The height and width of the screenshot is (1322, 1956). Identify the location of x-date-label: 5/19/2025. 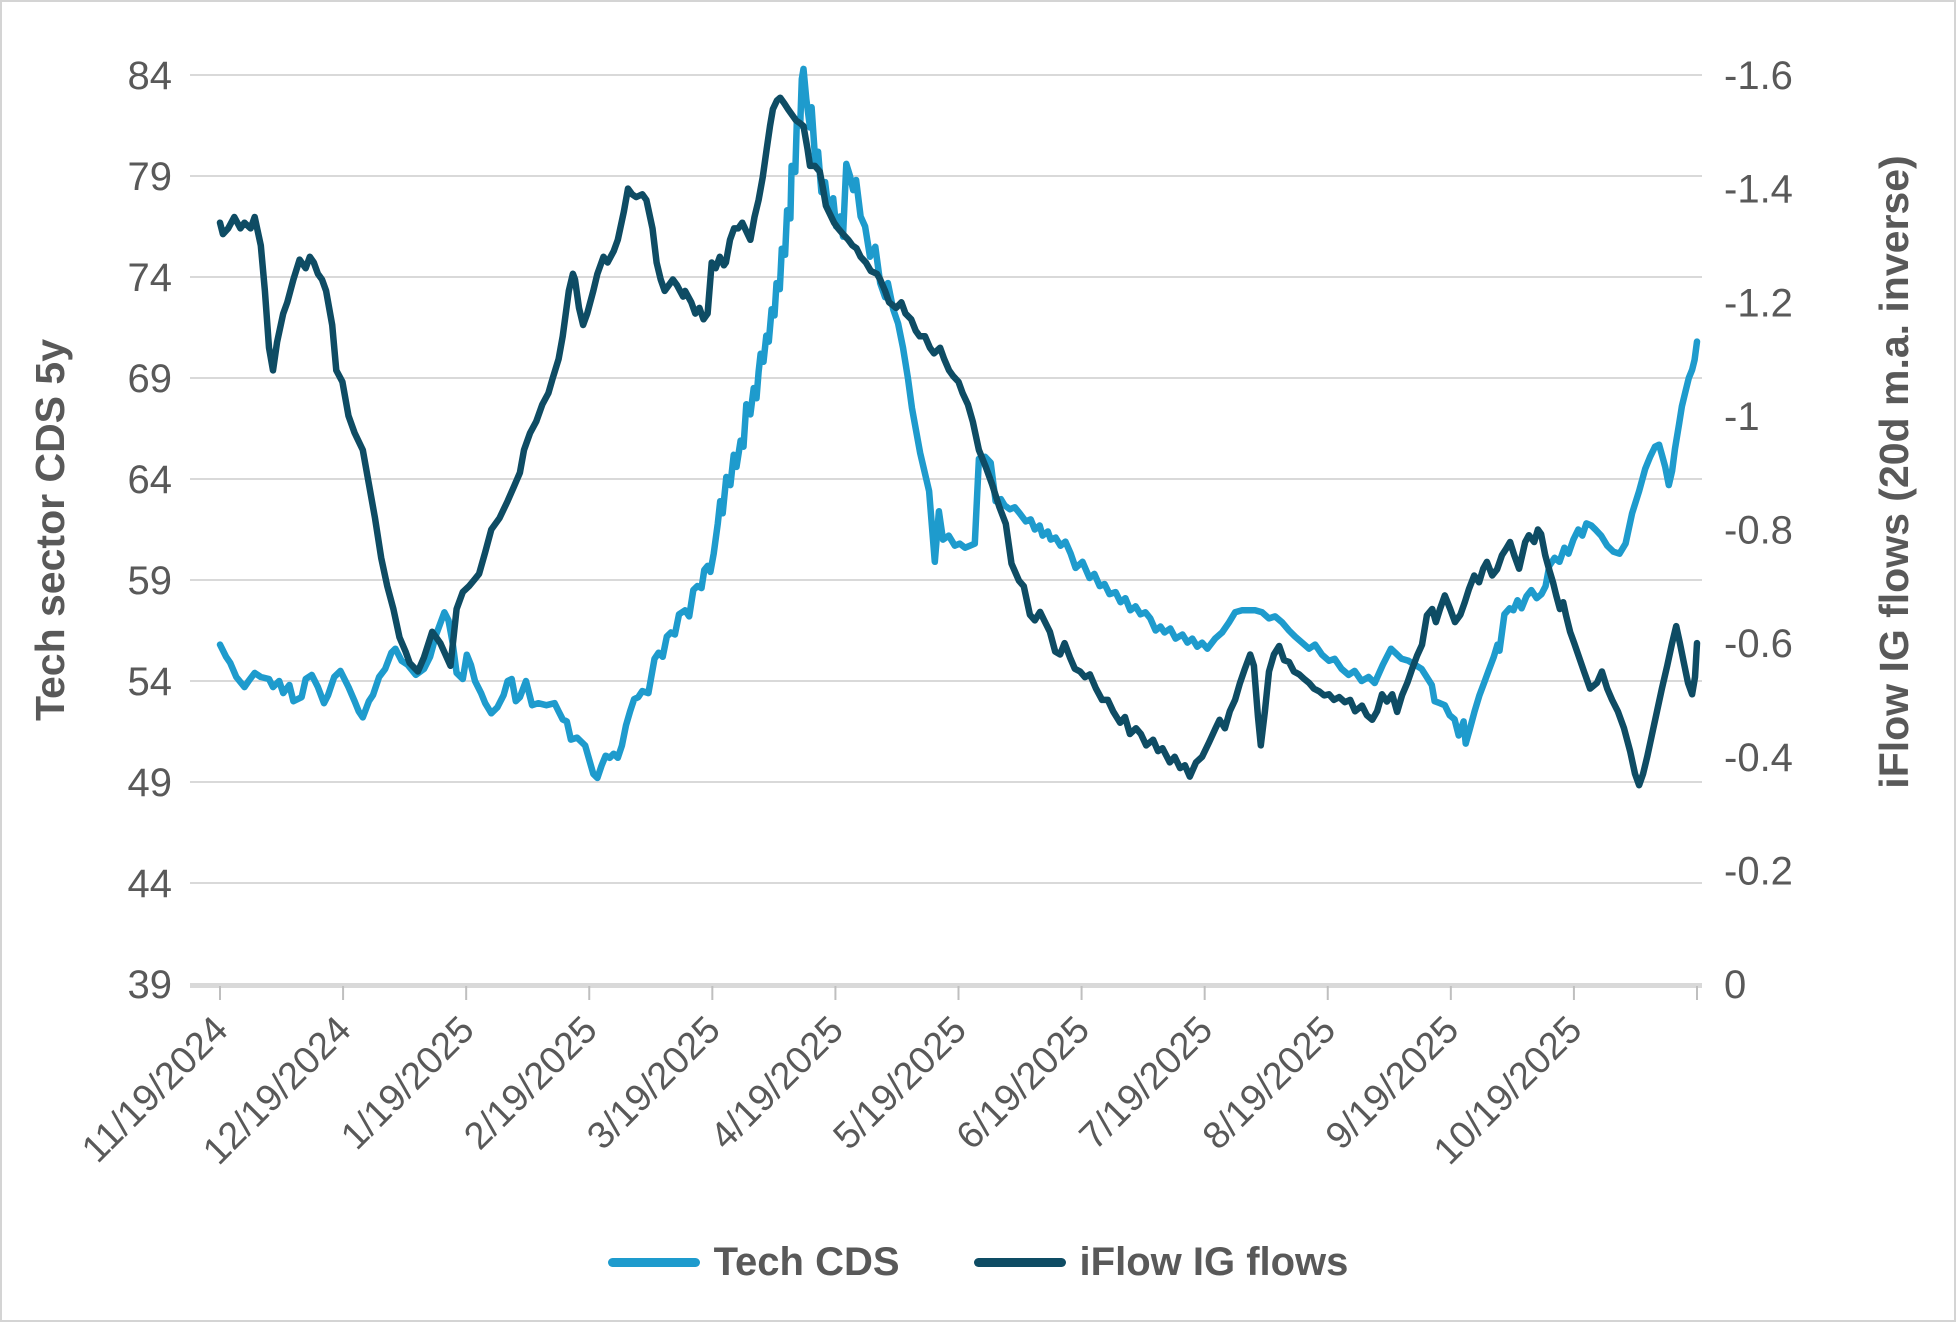
(900, 1083).